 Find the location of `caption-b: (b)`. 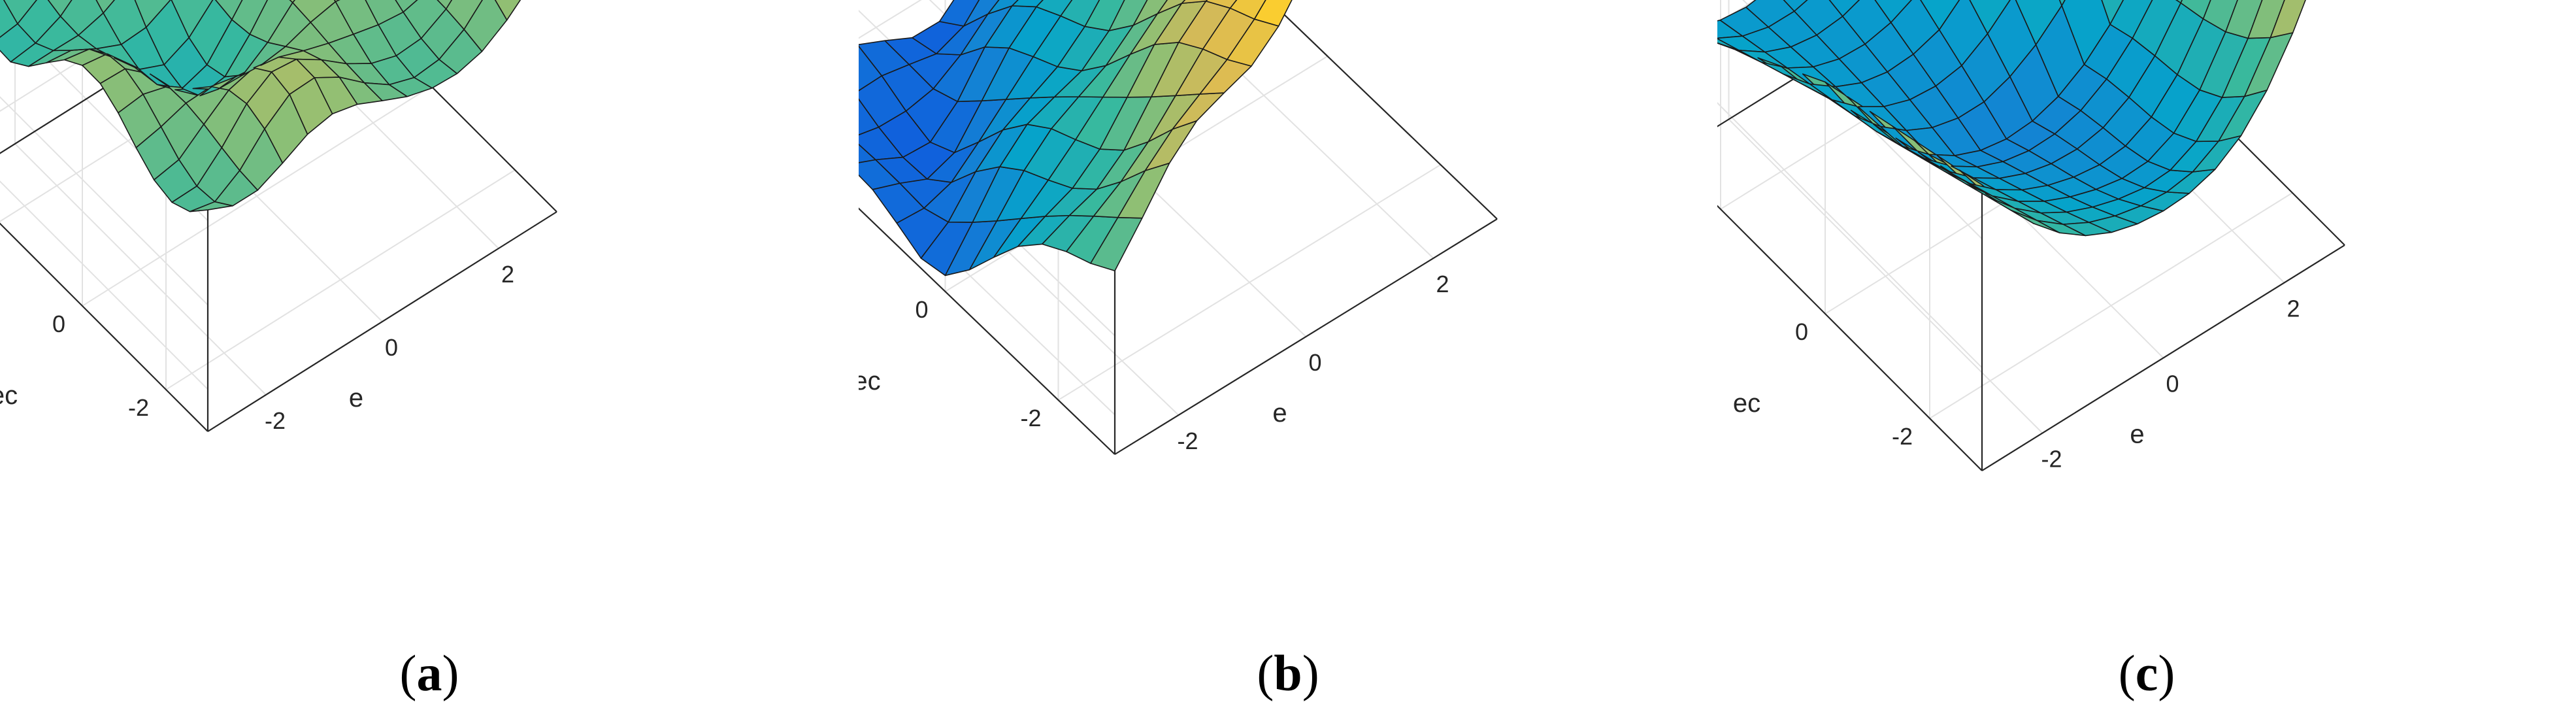

caption-b: (b) is located at coordinates (1288, 673).